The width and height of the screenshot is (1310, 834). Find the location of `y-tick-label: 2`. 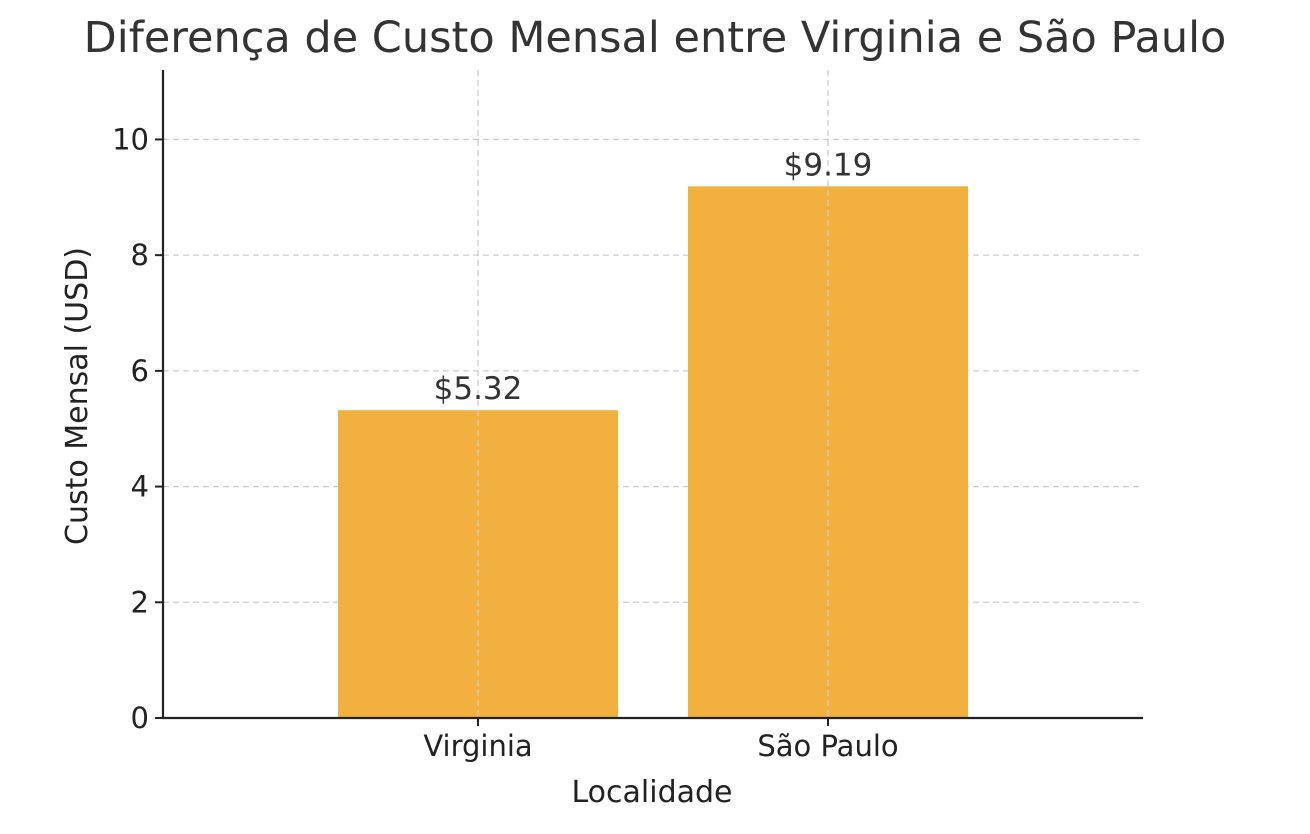

y-tick-label: 2 is located at coordinates (140, 602).